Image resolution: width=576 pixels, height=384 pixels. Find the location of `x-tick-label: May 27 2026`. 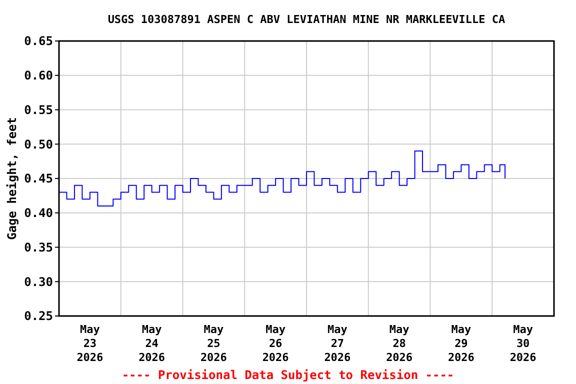

x-tick-label: May 27 2026 is located at coordinates (338, 343).